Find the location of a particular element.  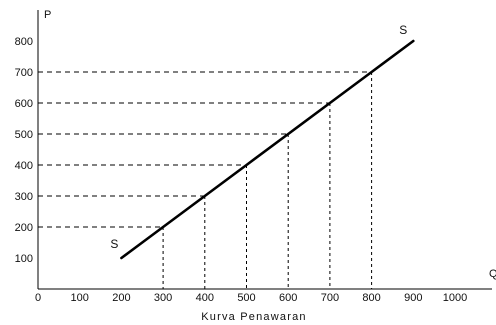

y-tick-label: 500 is located at coordinates (24, 135).